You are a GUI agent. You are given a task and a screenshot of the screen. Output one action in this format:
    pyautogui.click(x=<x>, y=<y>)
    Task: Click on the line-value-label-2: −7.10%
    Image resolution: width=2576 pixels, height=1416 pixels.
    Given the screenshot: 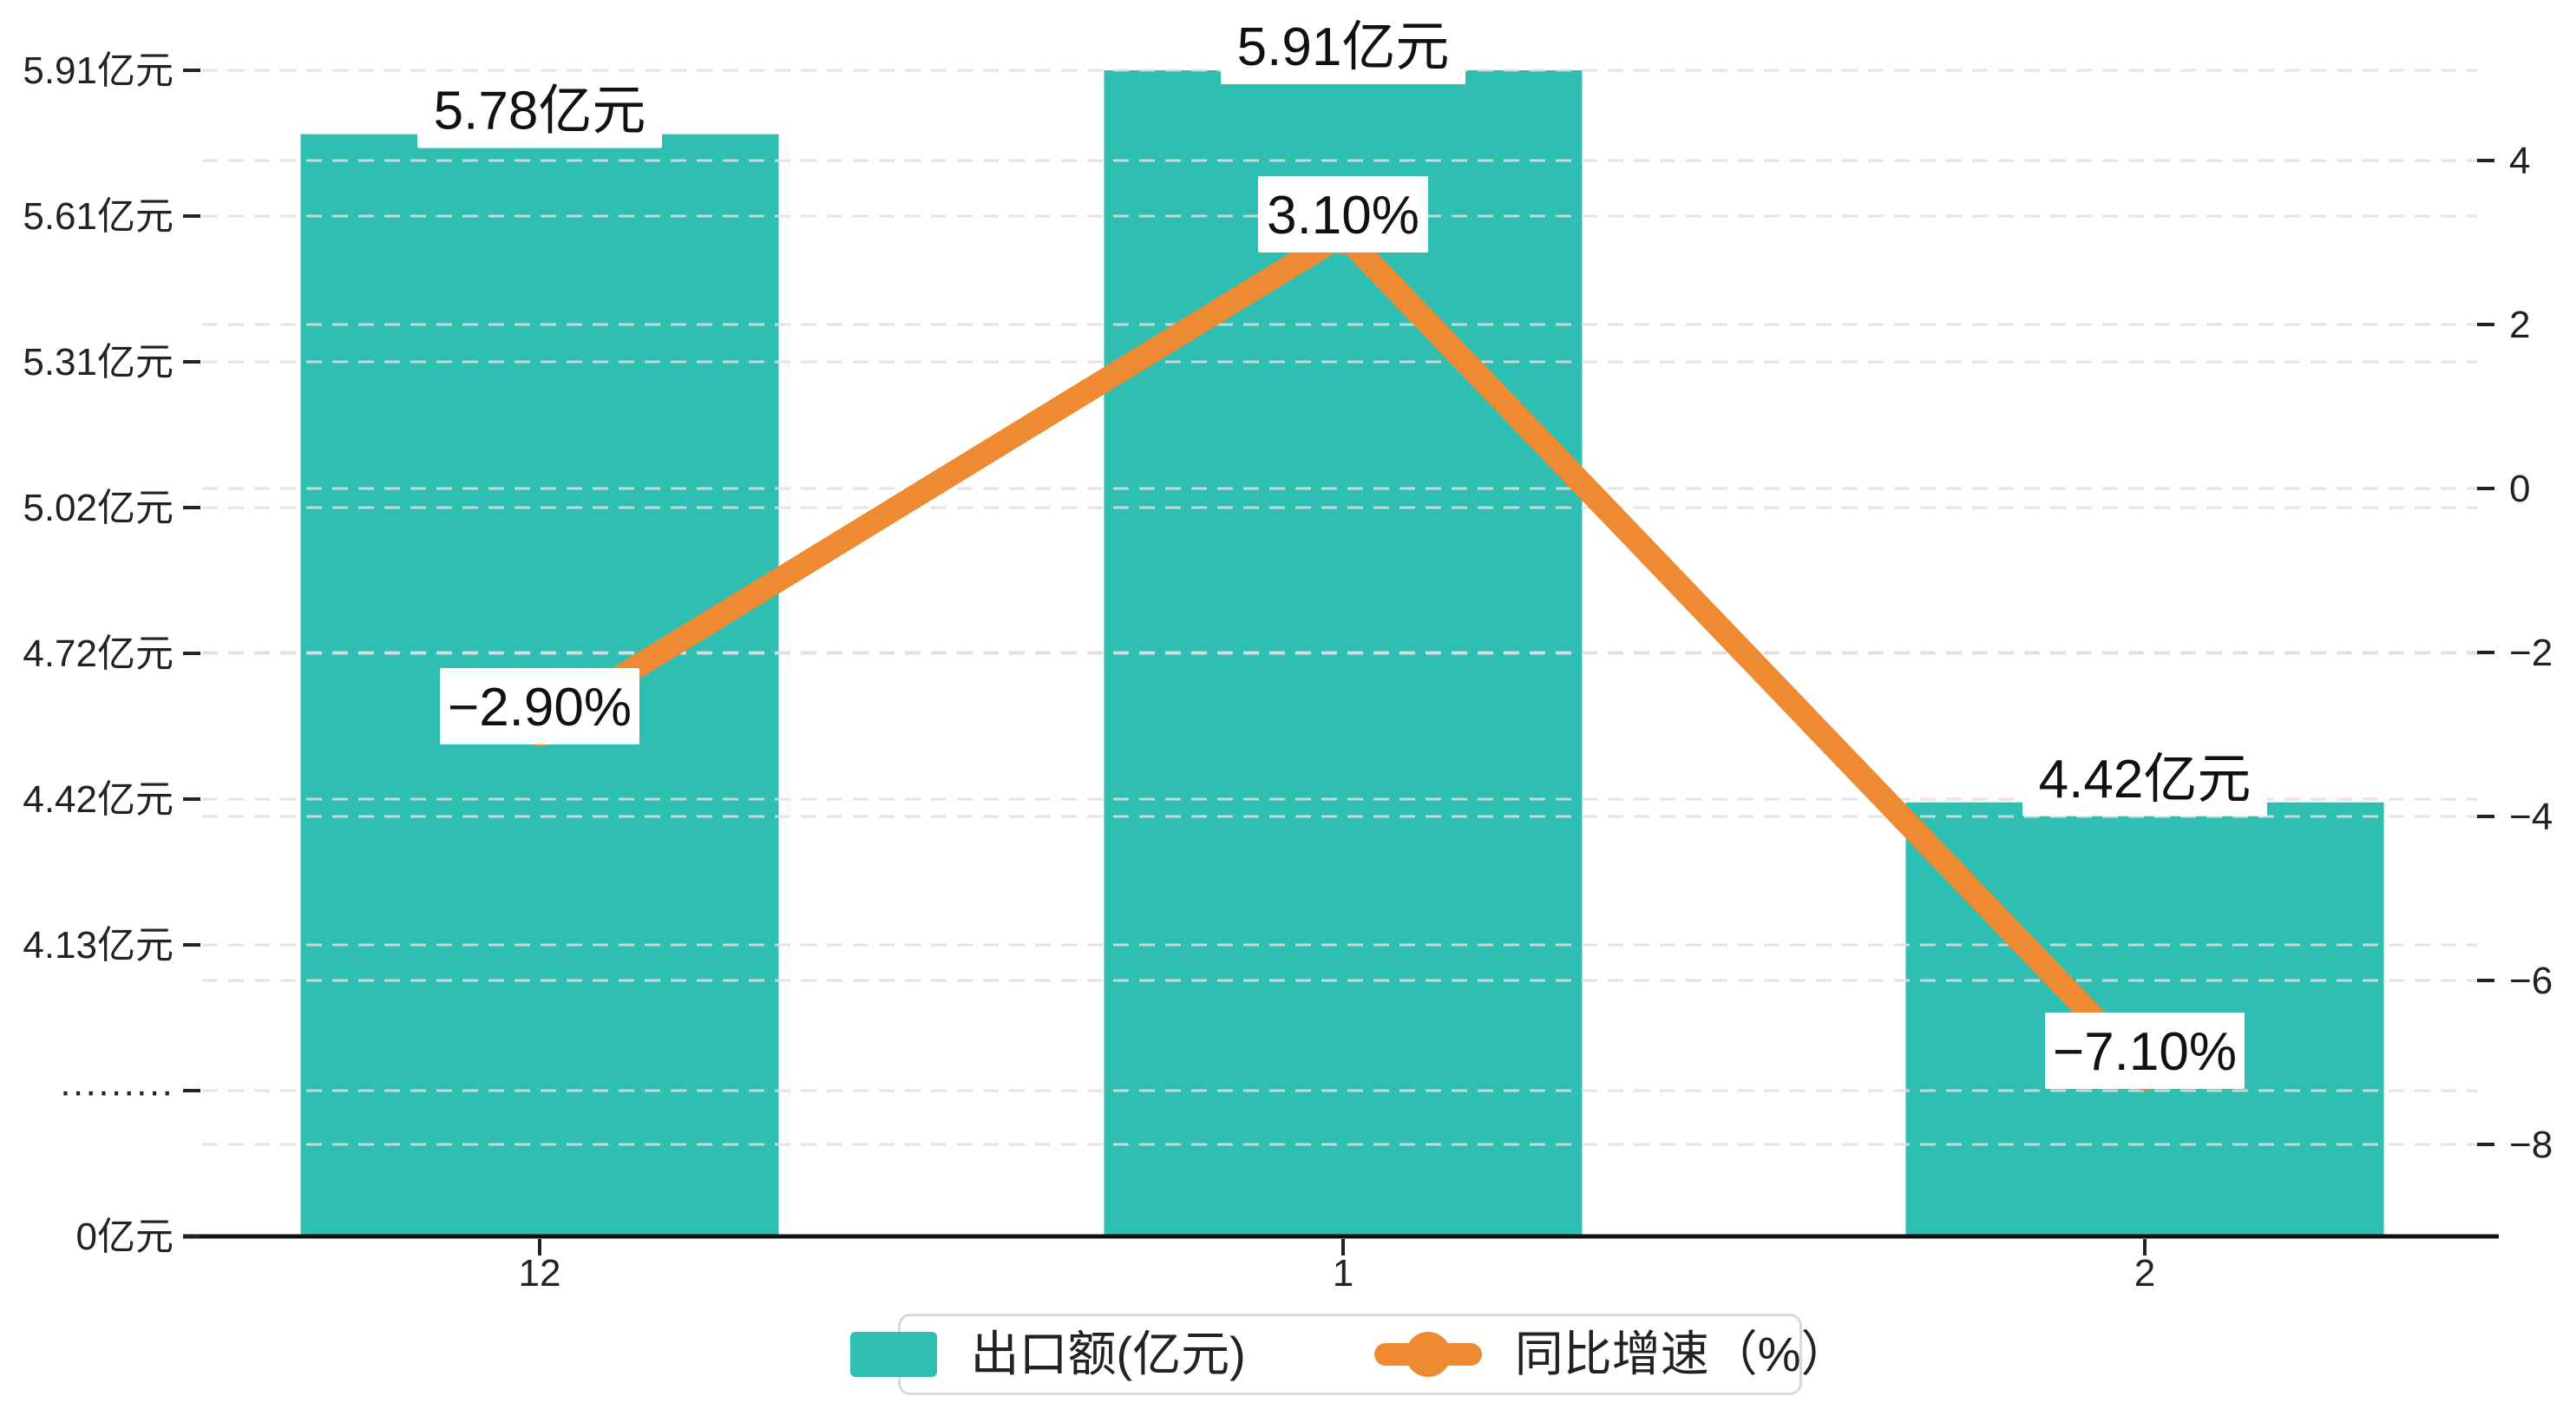 What is the action you would take?
    pyautogui.click(x=2145, y=1050)
    